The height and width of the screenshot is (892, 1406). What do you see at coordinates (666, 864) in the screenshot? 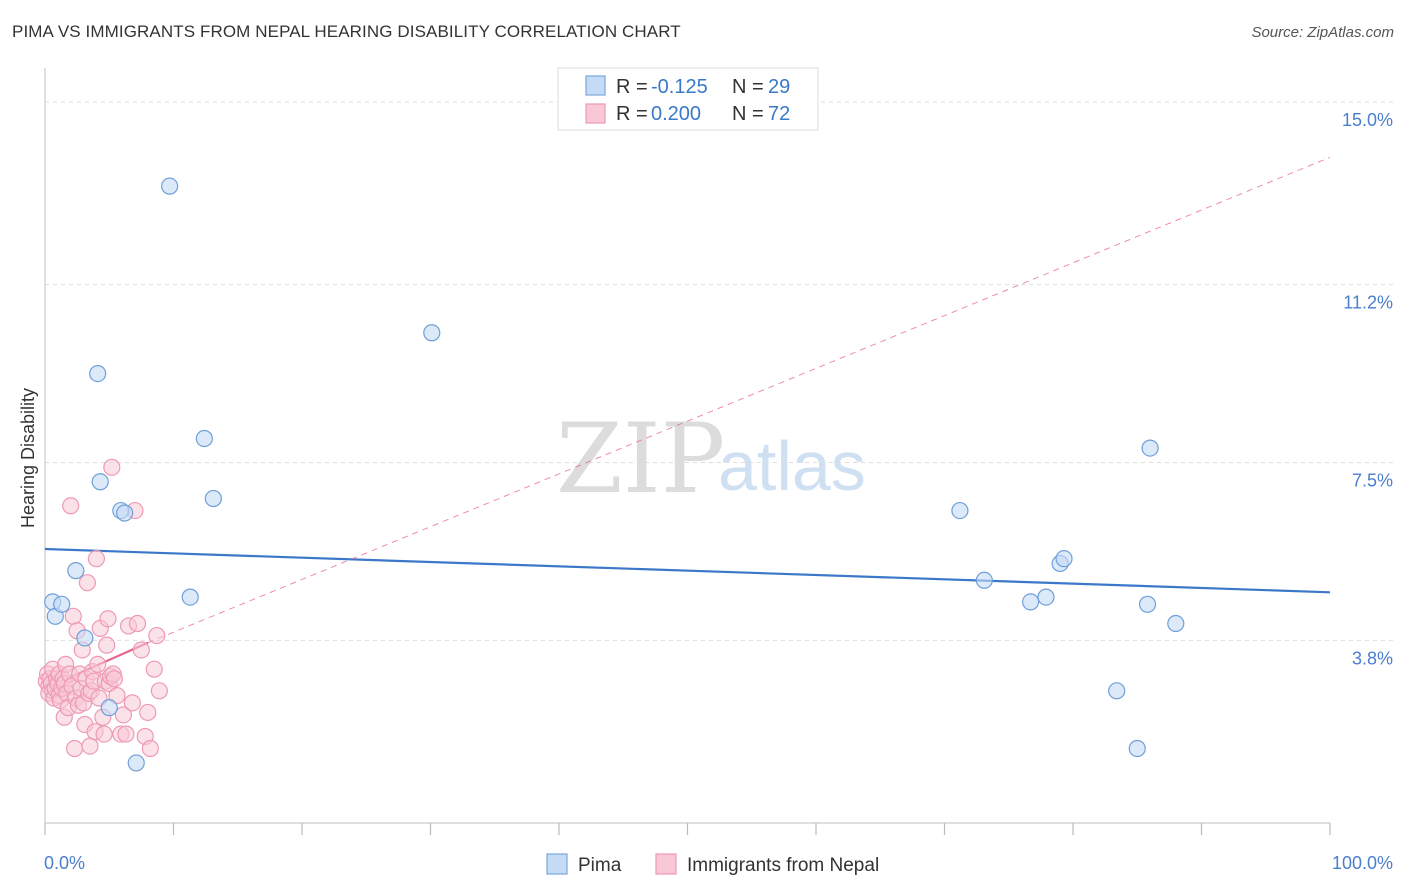
I see `bottom-legend-swatch-nepal` at bounding box center [666, 864].